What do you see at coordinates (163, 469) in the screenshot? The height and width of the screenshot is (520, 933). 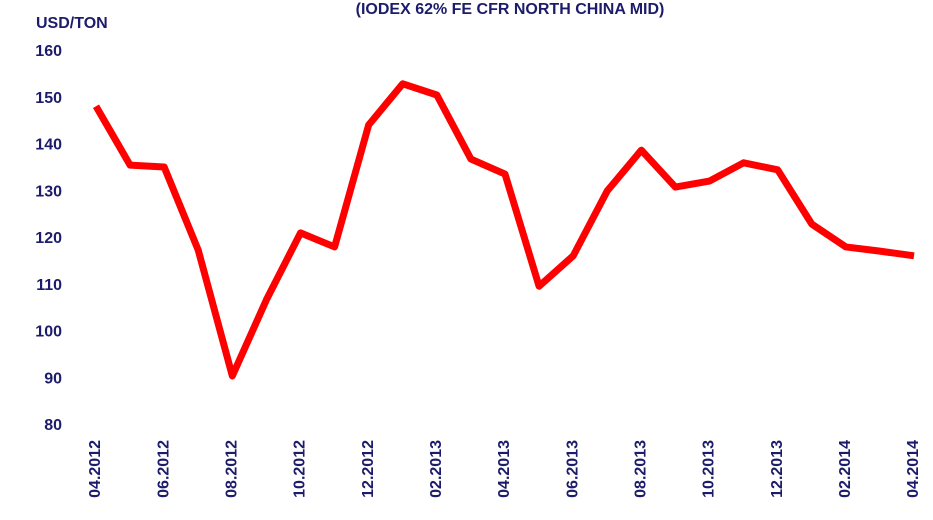 I see `x-tick-label: 06.2012` at bounding box center [163, 469].